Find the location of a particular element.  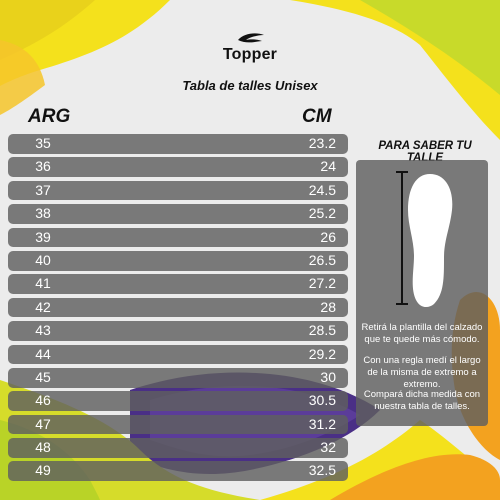

arg-size: 37 is located at coordinates (43, 189).